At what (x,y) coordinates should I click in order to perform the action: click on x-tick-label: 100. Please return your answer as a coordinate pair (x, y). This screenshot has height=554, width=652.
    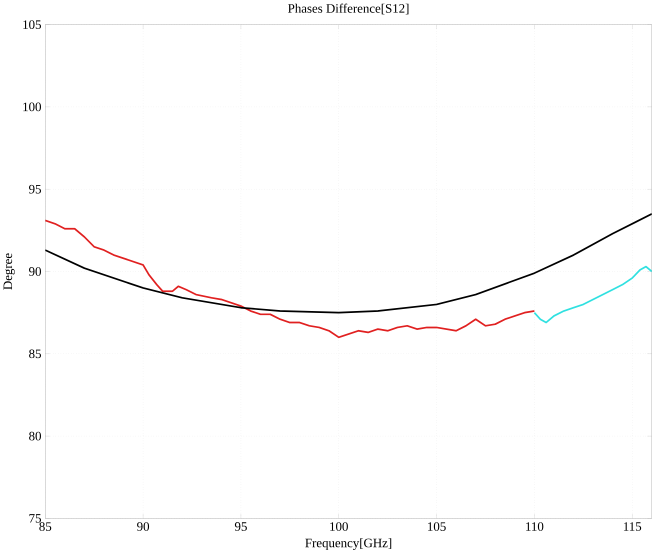
    Looking at the image, I should click on (339, 527).